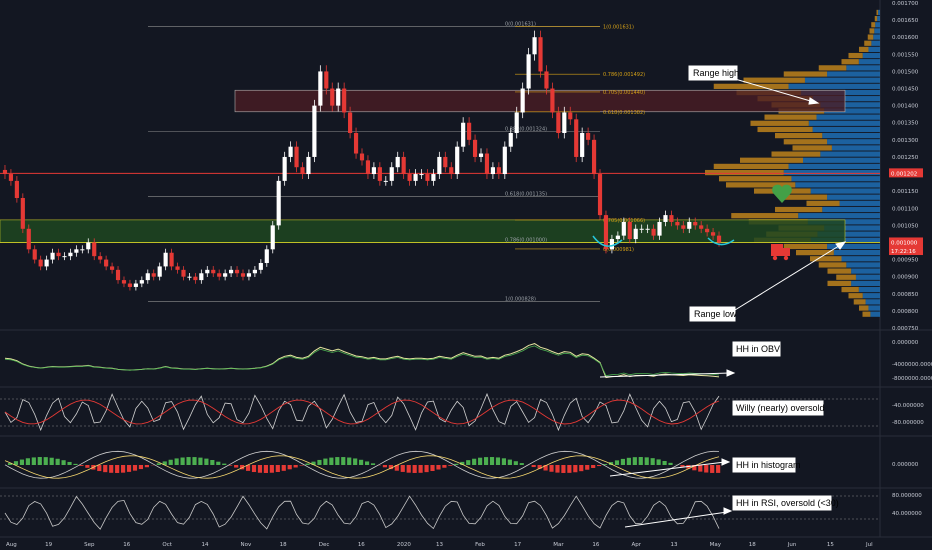 The height and width of the screenshot is (550, 932). What do you see at coordinates (903, 252) in the screenshot?
I see `price-label: 17:22:16` at bounding box center [903, 252].